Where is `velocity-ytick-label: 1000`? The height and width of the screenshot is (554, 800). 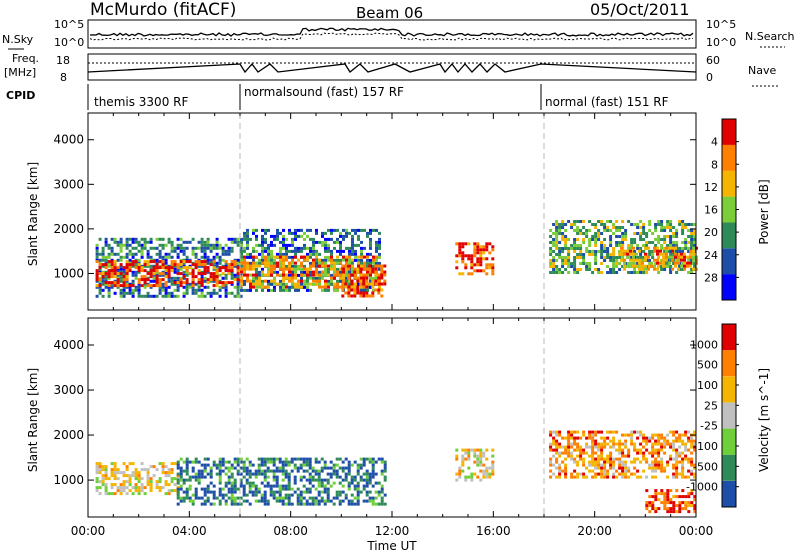 velocity-ytick-label: 1000 is located at coordinates (68, 480).